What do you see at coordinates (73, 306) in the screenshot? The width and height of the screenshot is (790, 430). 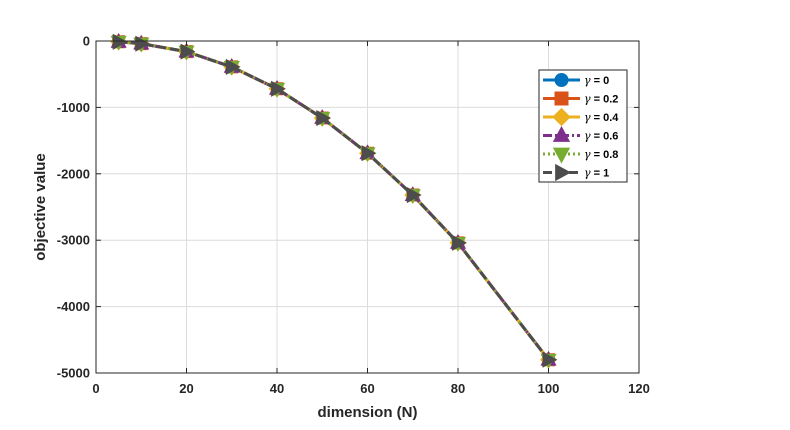 I see `y-tick-label: -4000` at bounding box center [73, 306].